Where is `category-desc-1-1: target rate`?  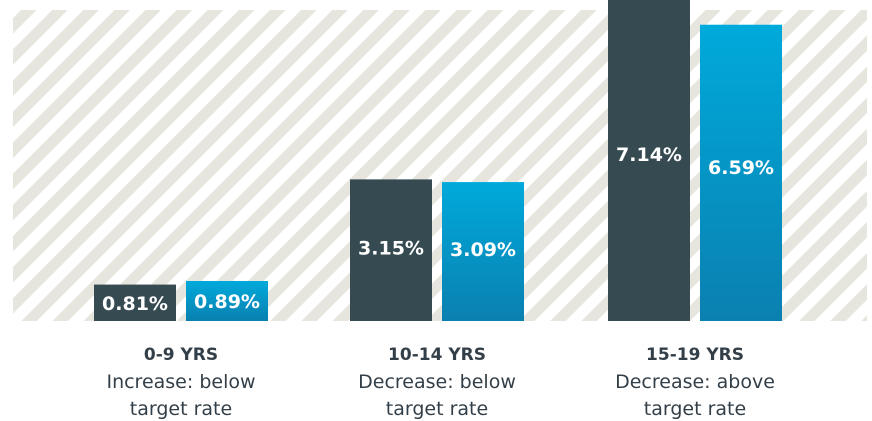 category-desc-1-1: target rate is located at coordinates (437, 409).